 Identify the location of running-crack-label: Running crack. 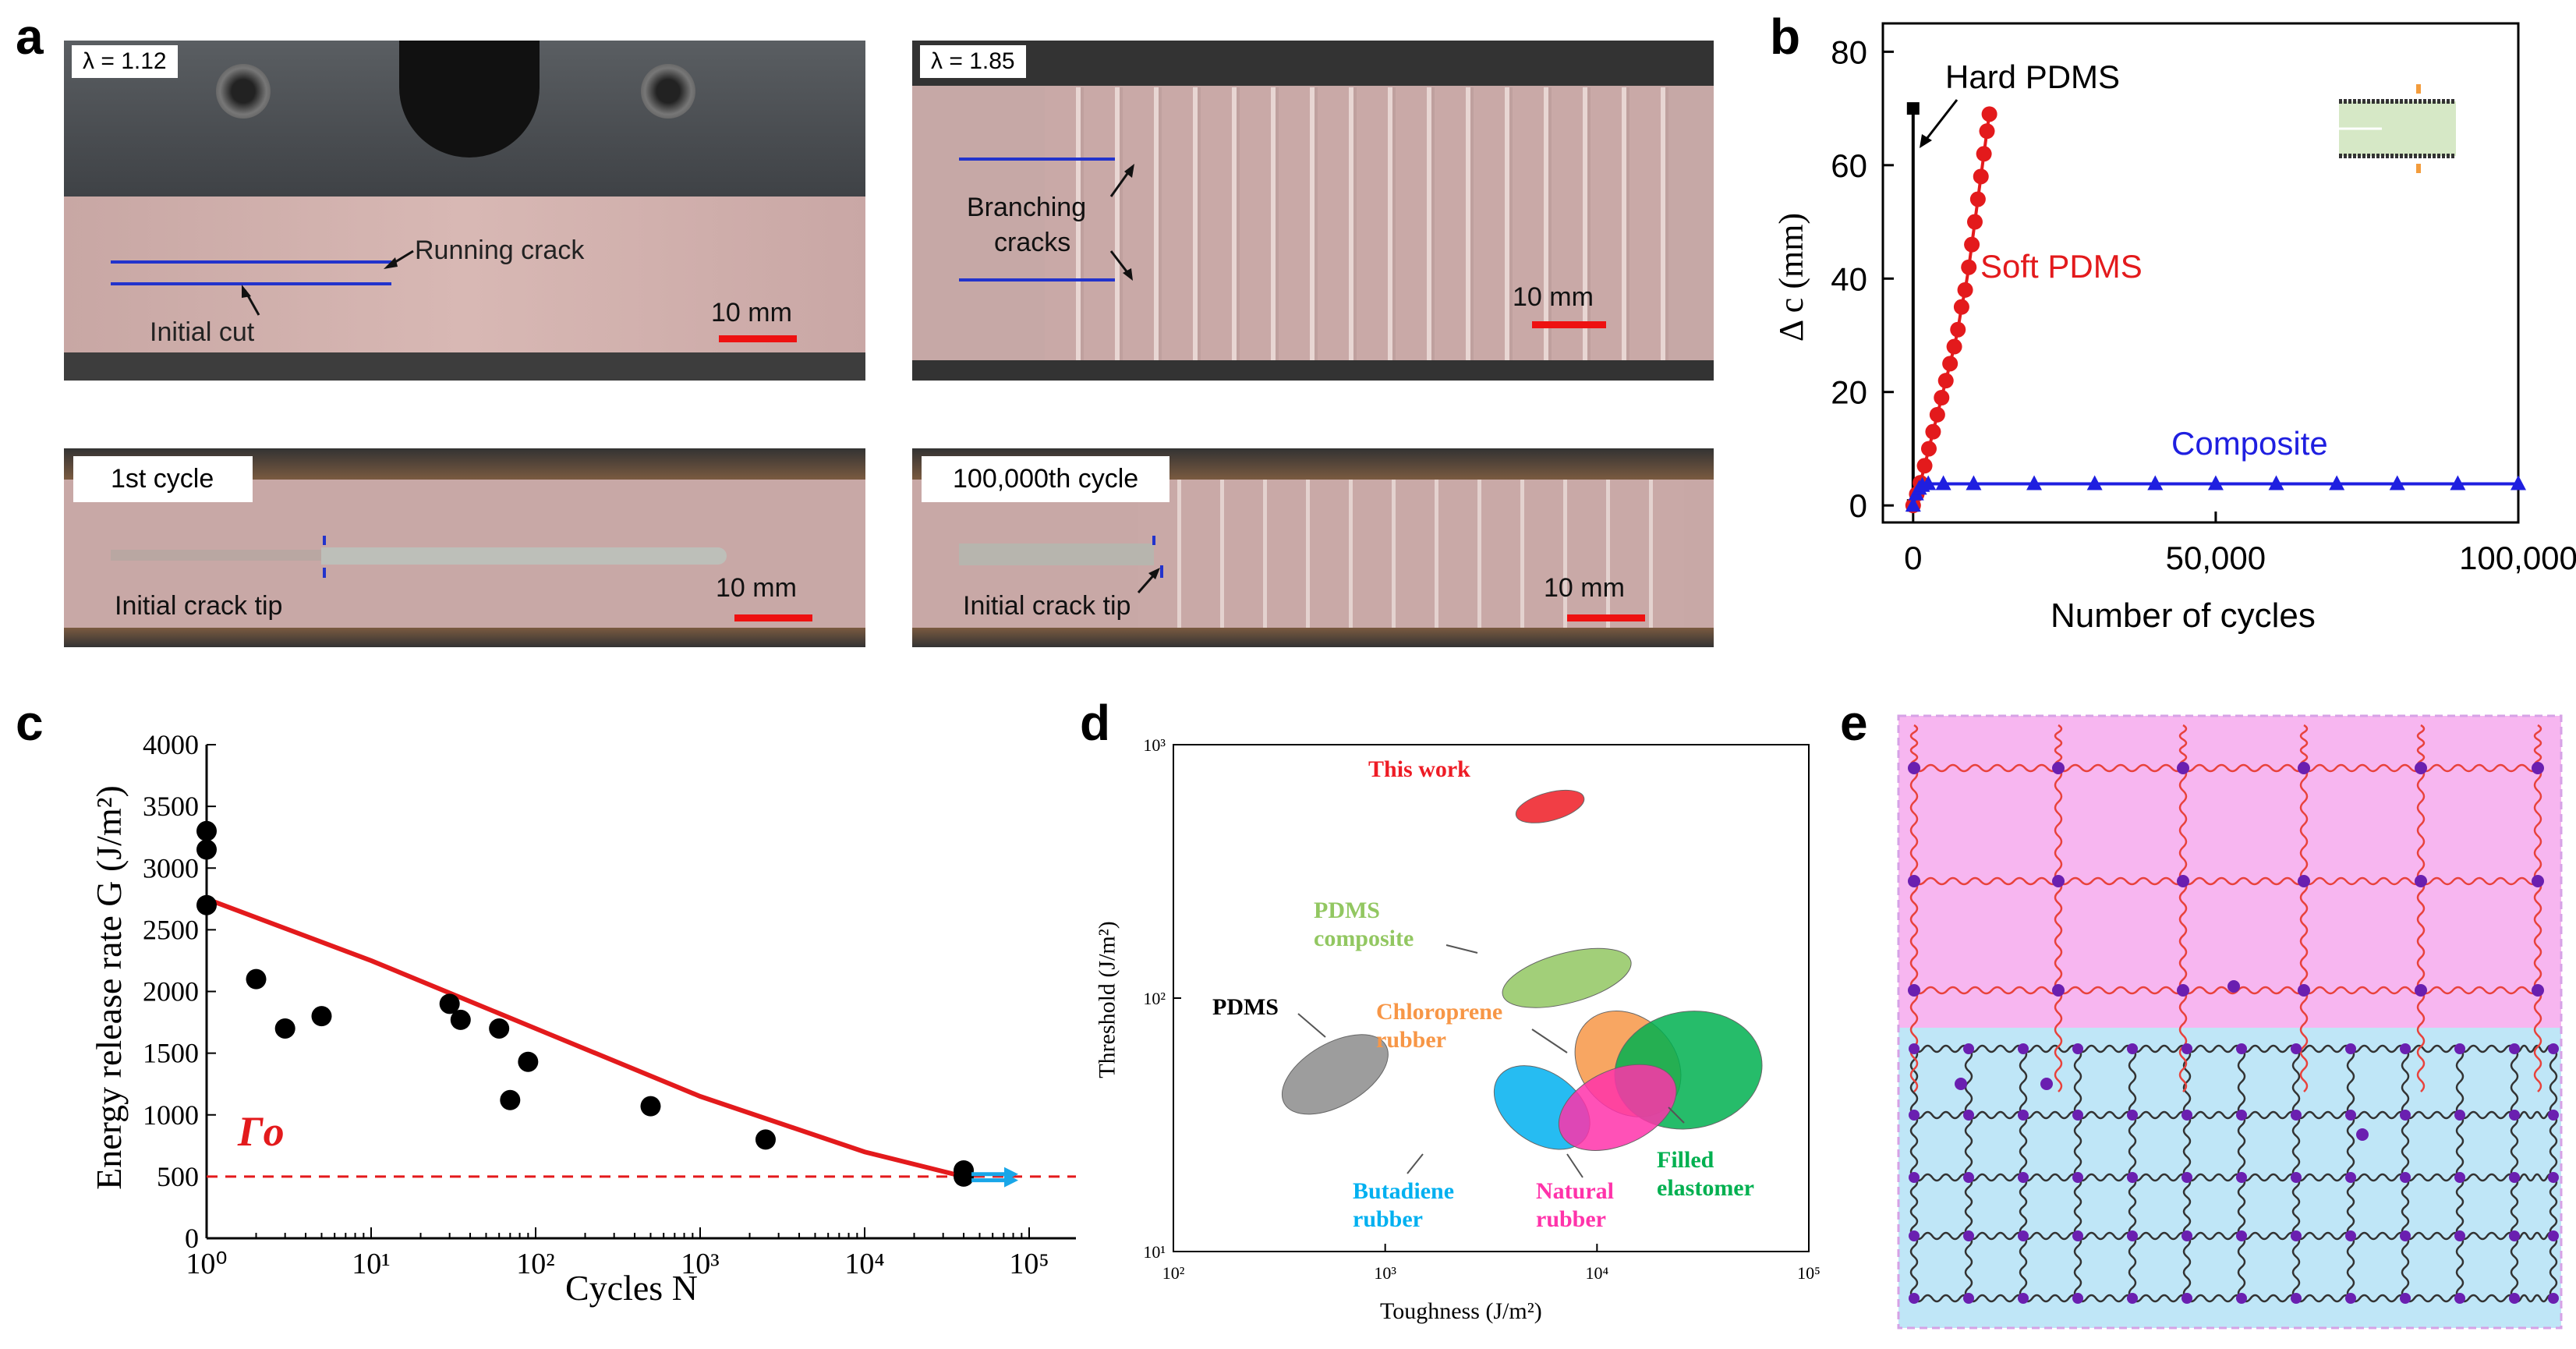
(500, 250).